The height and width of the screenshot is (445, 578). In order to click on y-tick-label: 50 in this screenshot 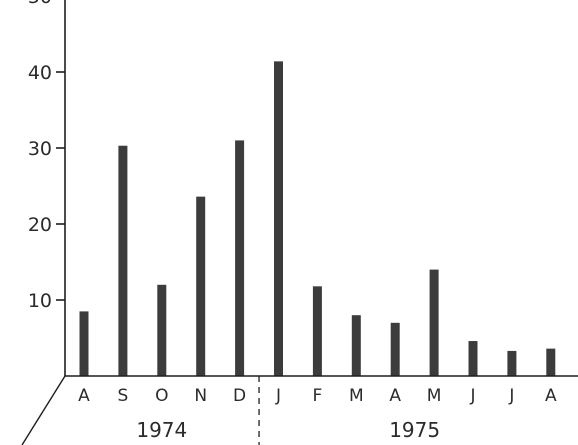, I will do `click(40, 4)`.